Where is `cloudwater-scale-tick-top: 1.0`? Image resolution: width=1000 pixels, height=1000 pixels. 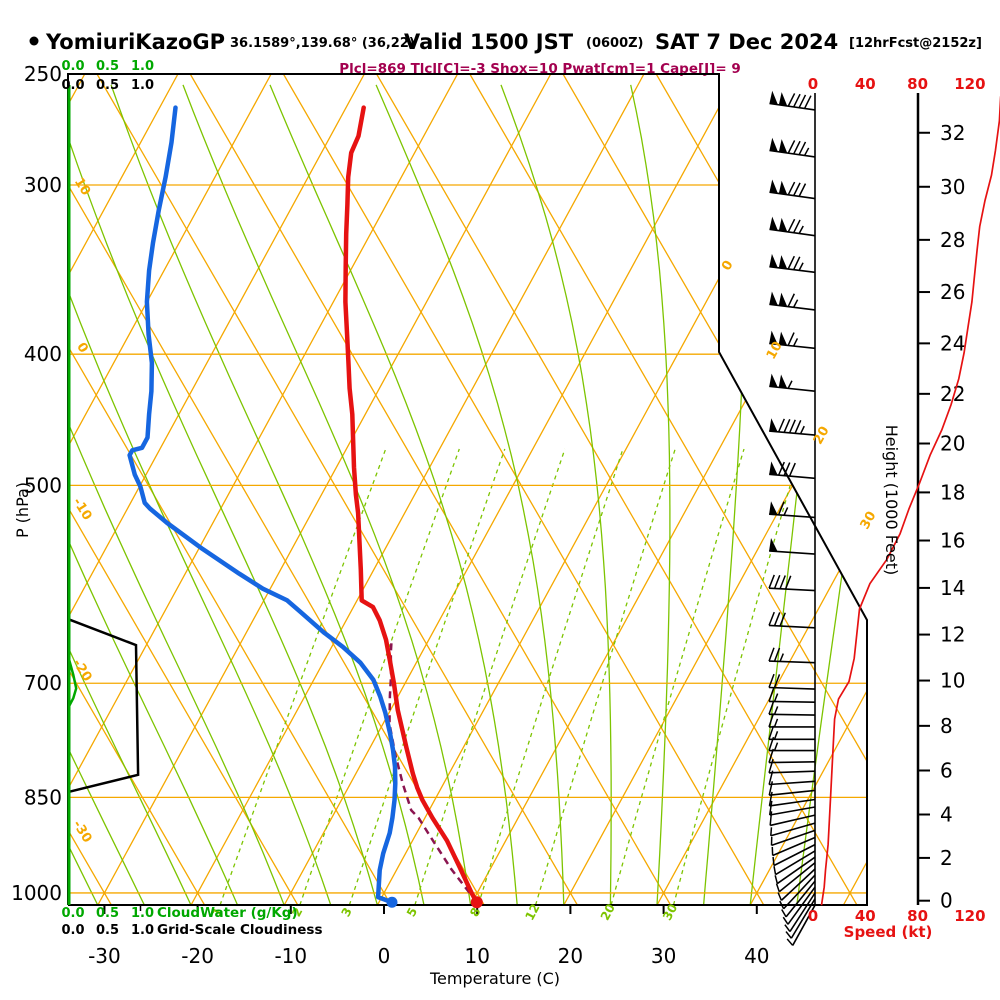 cloudwater-scale-tick-top: 1.0 is located at coordinates (142, 66).